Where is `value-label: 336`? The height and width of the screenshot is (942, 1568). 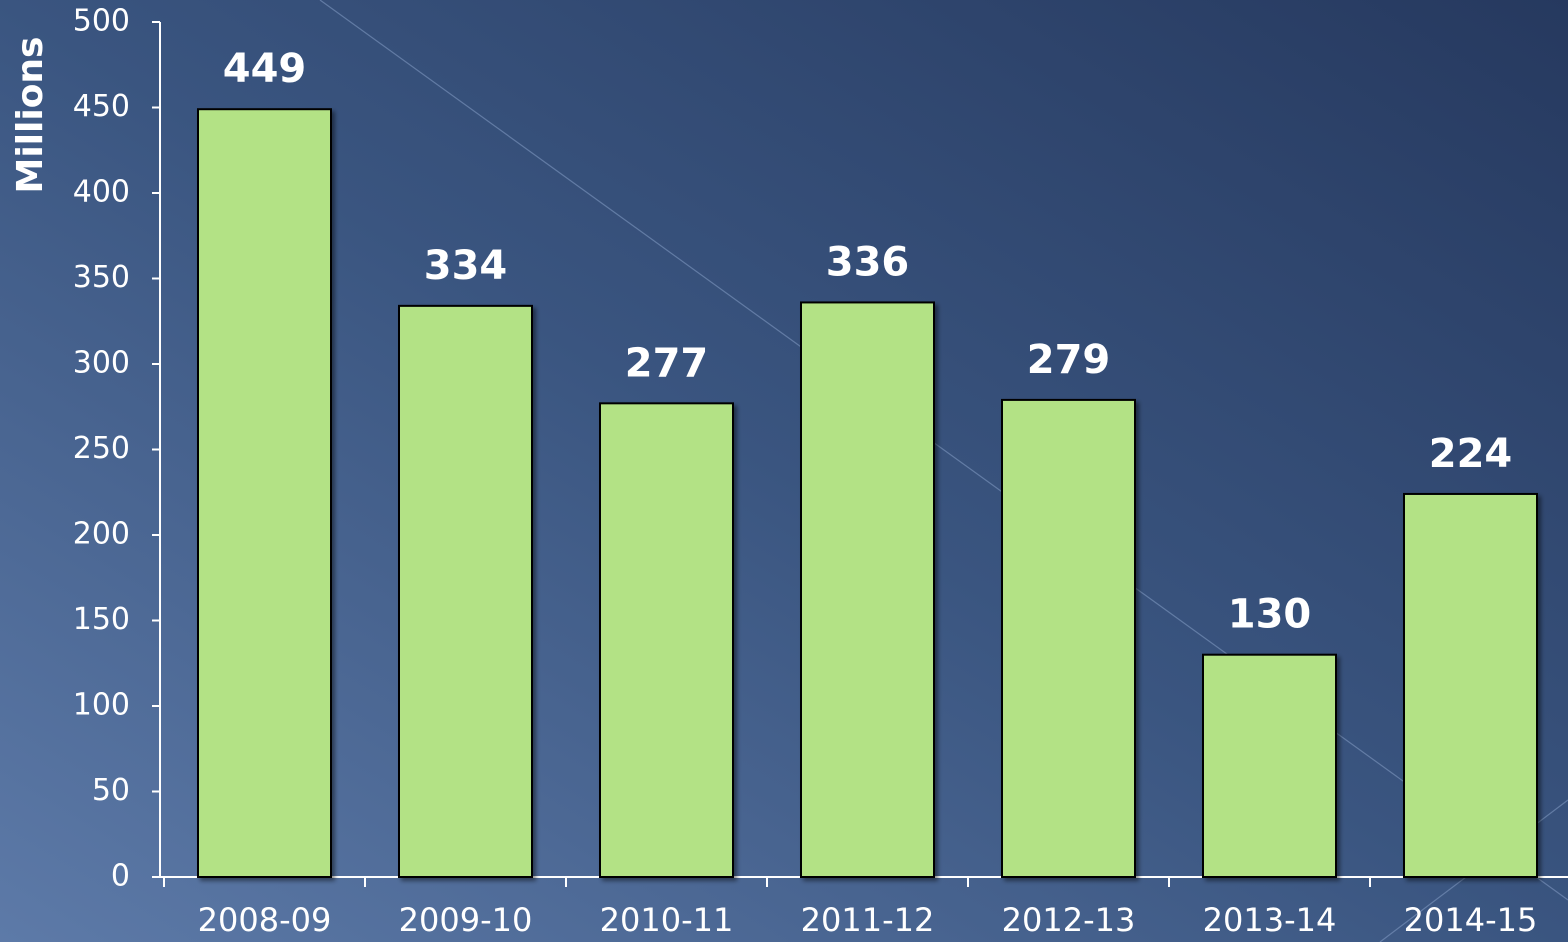 value-label: 336 is located at coordinates (868, 262).